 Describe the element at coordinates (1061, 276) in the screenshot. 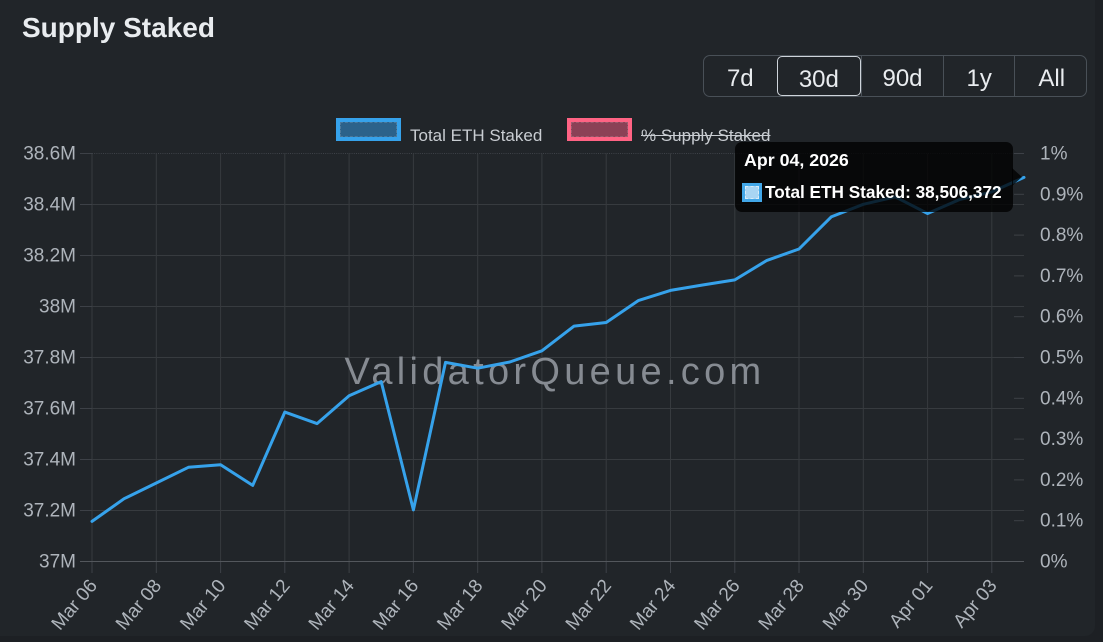

I see `svg-text: 0.7%` at that location.